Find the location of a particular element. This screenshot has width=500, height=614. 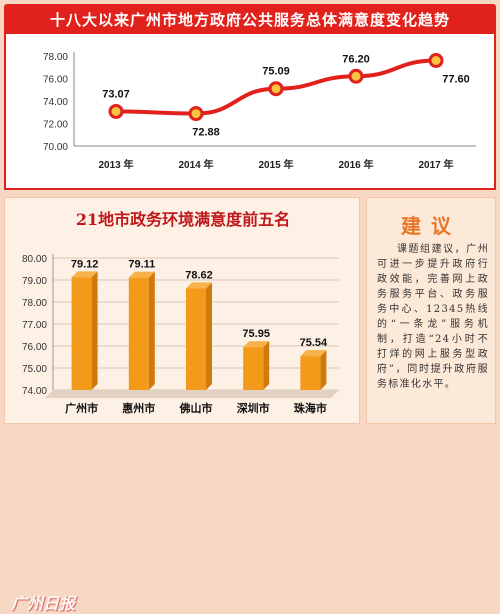

data-label: 72.88 is located at coordinates (206, 133).